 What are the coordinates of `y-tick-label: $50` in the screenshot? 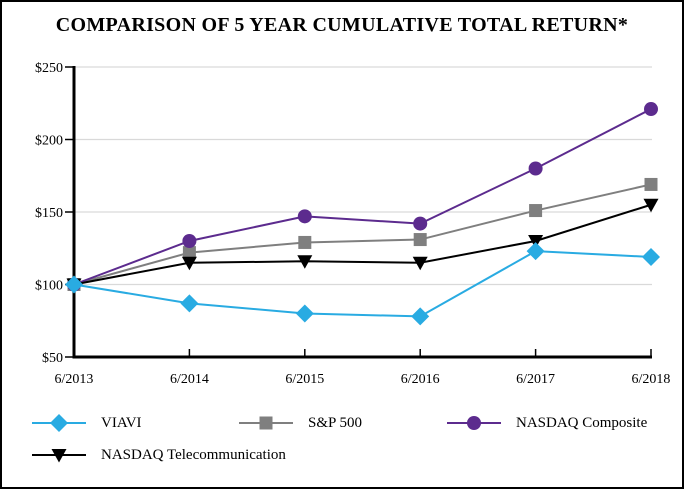 It's located at (52, 358).